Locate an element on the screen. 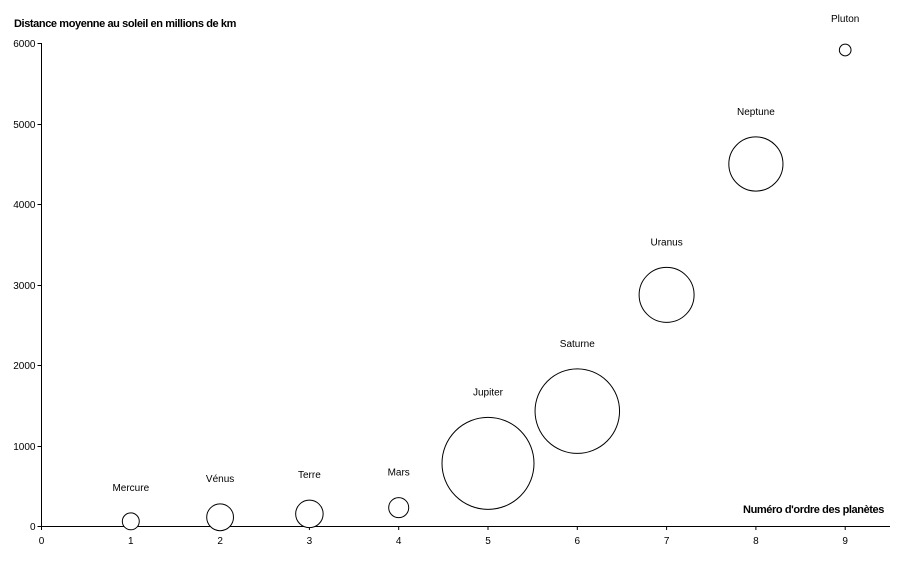 The image size is (915, 563). bubble-mars is located at coordinates (399, 508).